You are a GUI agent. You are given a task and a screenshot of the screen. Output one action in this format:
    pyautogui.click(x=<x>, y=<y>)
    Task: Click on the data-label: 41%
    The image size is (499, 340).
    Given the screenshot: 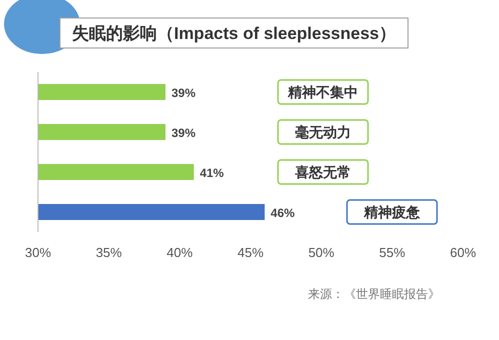 What is the action you would take?
    pyautogui.click(x=212, y=173)
    